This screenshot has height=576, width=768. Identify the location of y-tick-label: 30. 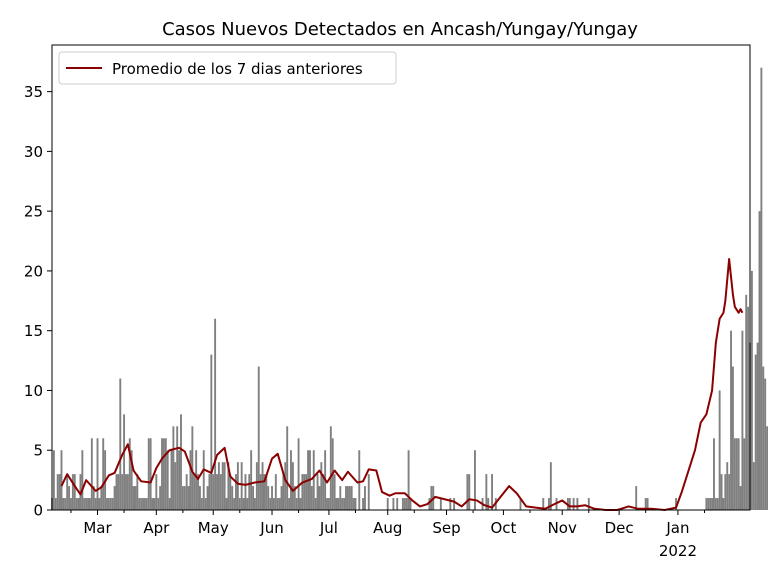
(33, 152).